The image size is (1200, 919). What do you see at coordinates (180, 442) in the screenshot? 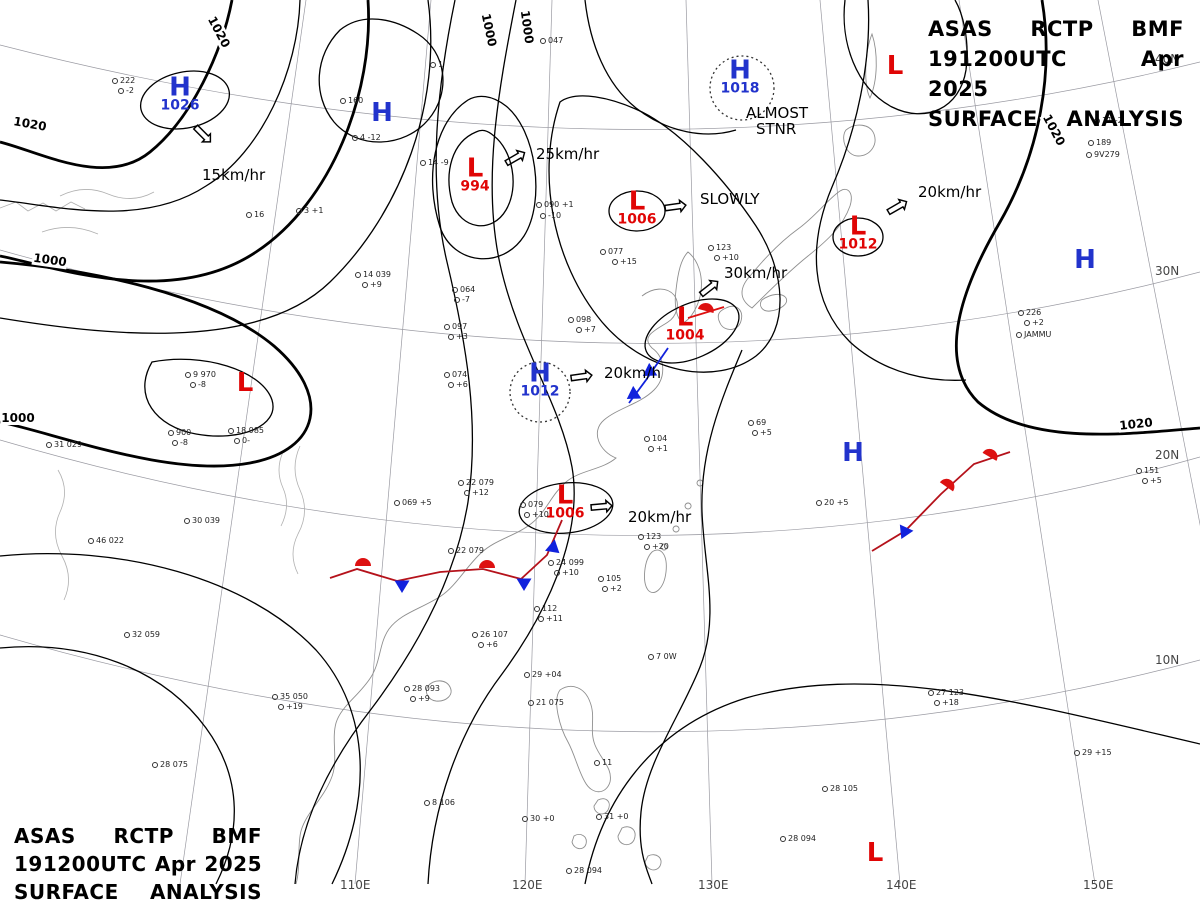
I see `station-plot: -8` at bounding box center [180, 442].